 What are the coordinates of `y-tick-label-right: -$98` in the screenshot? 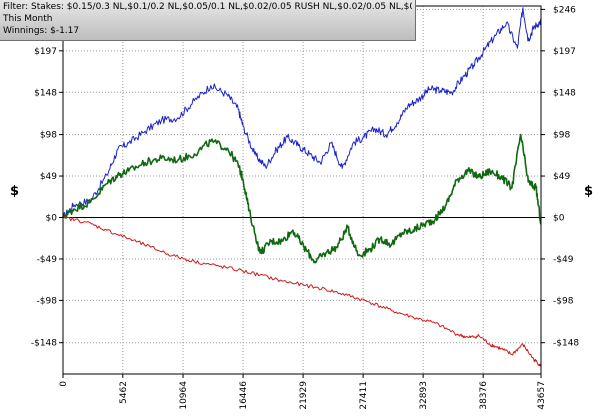 It's located at (563, 301).